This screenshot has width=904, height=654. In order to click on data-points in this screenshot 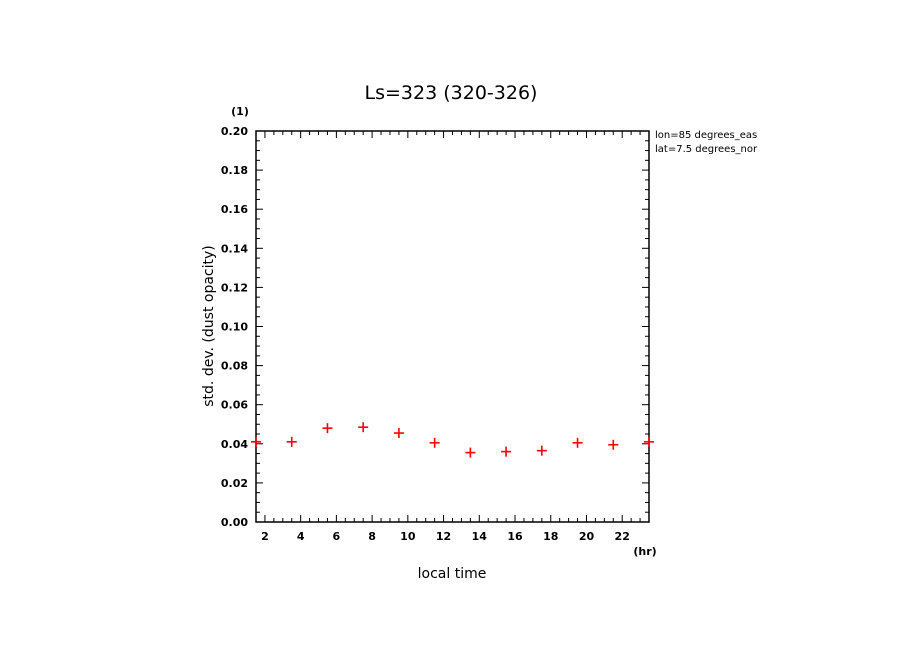, I will do `click(452, 440)`.